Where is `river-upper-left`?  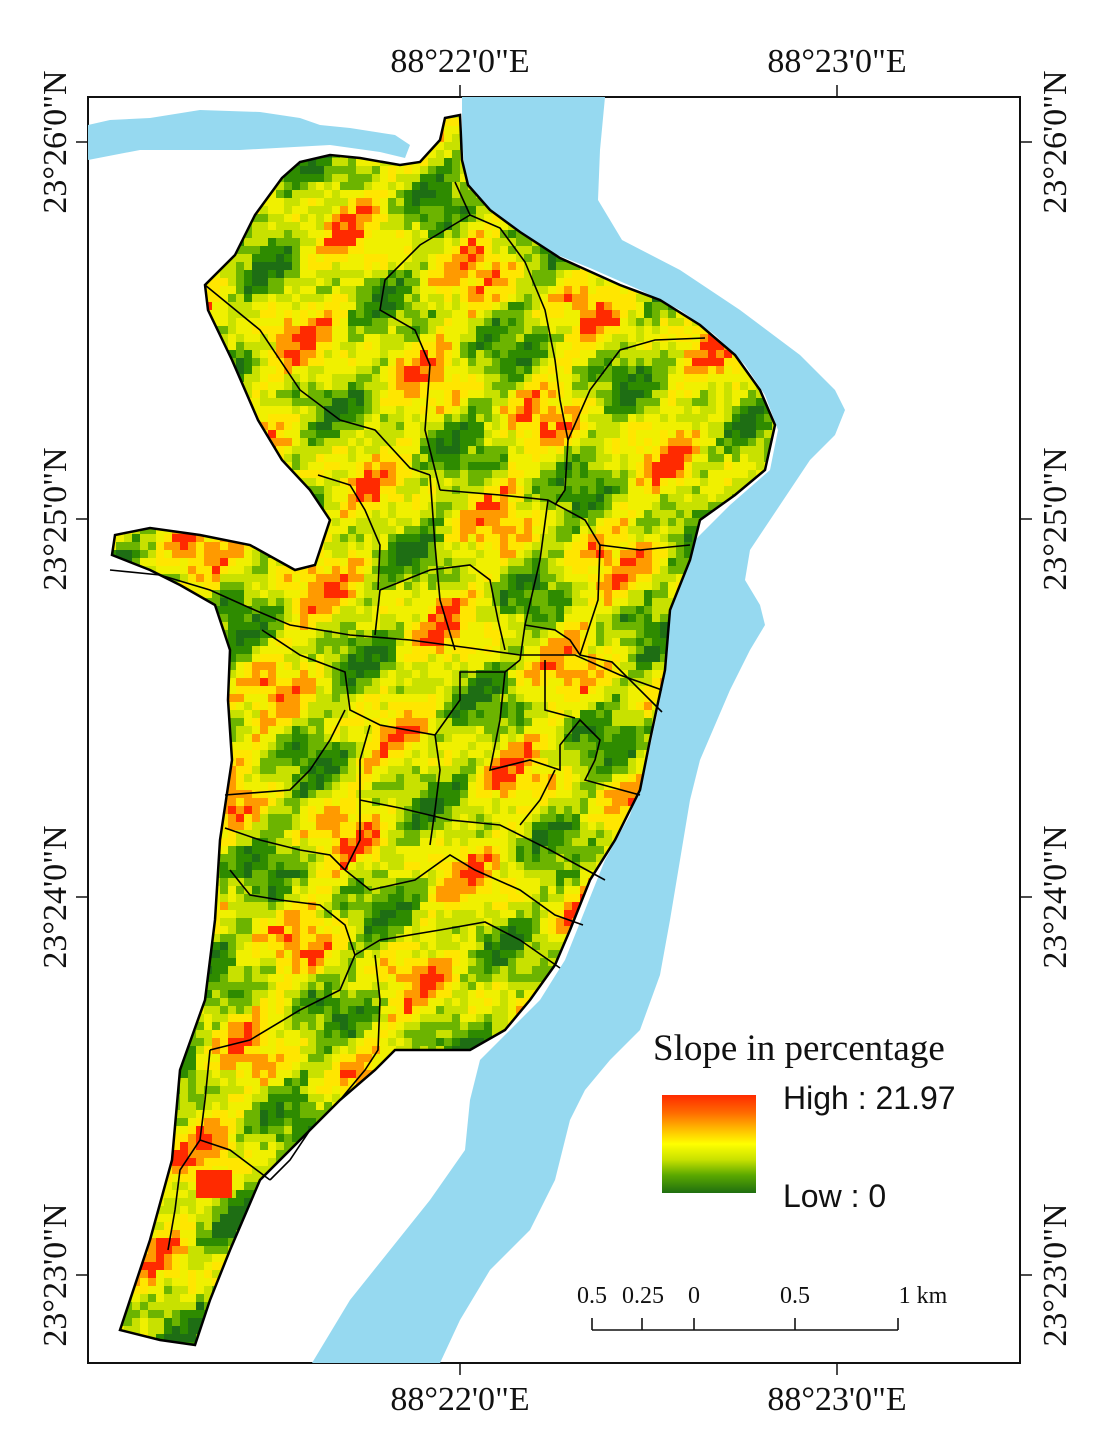 river-upper-left is located at coordinates (249, 128).